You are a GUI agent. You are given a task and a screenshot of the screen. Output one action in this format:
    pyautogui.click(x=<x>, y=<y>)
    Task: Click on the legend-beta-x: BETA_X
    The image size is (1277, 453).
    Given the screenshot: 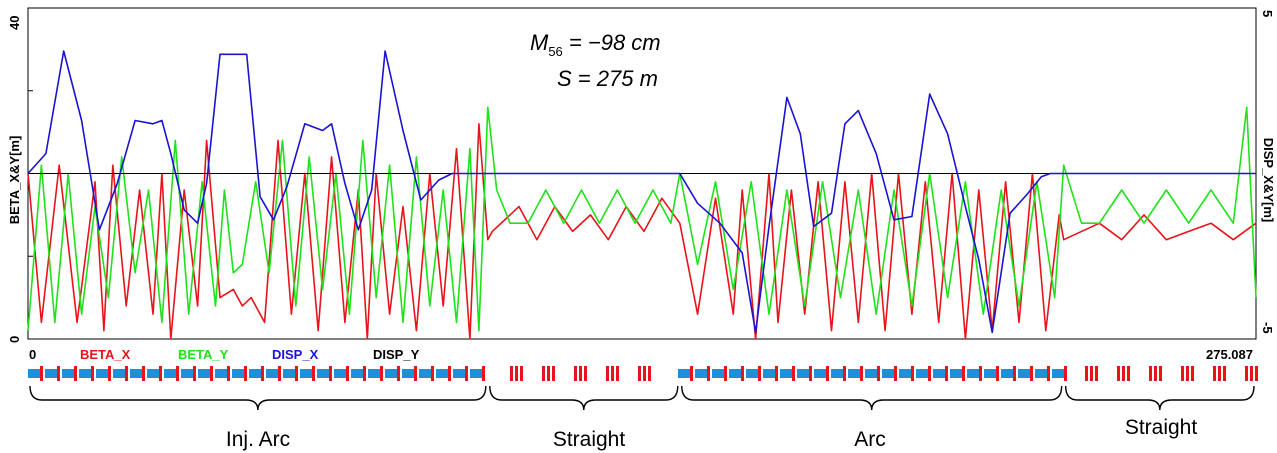 What is the action you would take?
    pyautogui.click(x=105, y=354)
    